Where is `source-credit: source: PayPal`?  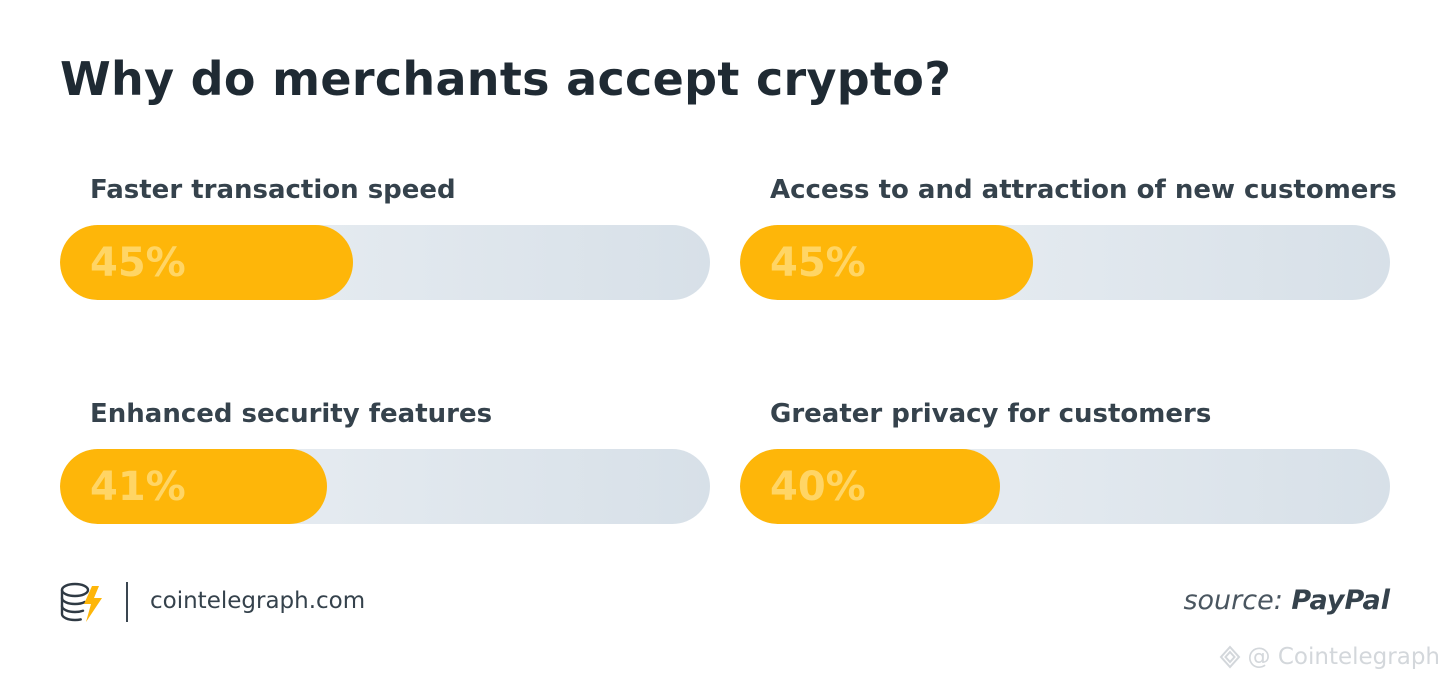 source-credit: source: PayPal is located at coordinates (1286, 600).